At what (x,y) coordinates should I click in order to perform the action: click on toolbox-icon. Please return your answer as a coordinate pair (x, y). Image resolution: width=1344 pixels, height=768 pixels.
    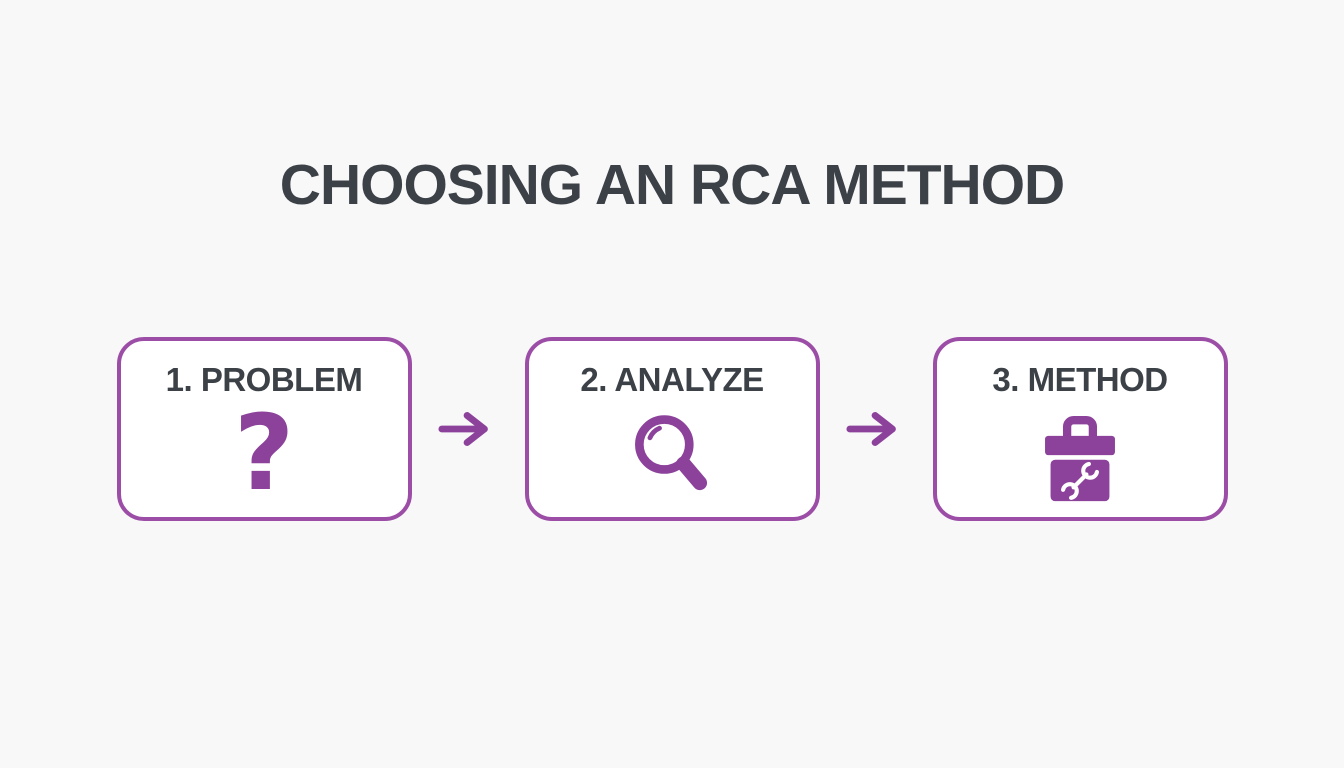
    Looking at the image, I should click on (1080, 458).